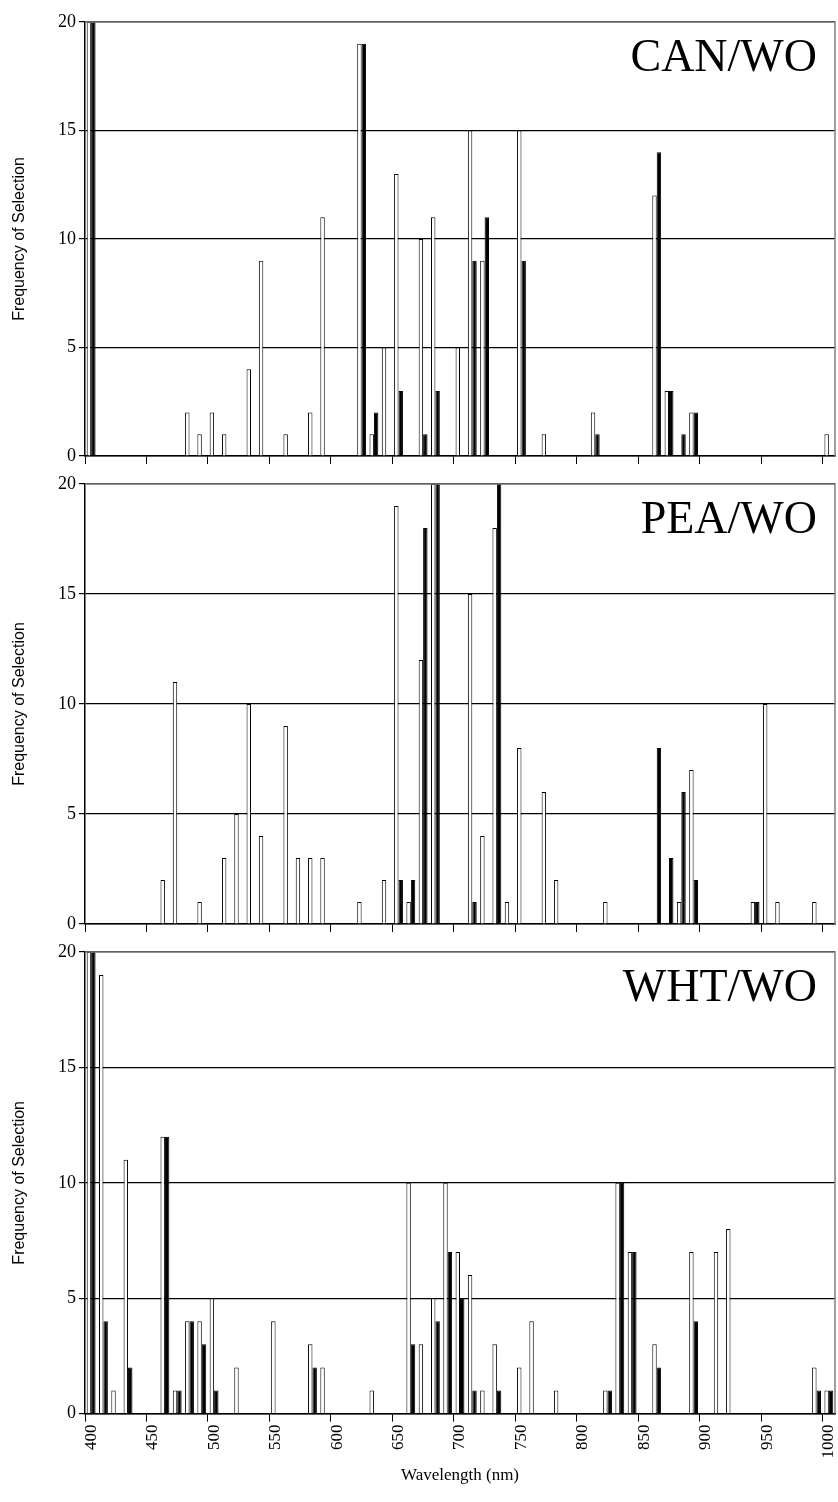  Describe the element at coordinates (766, 1437) in the screenshot. I see `x-tick-label: 950` at that location.